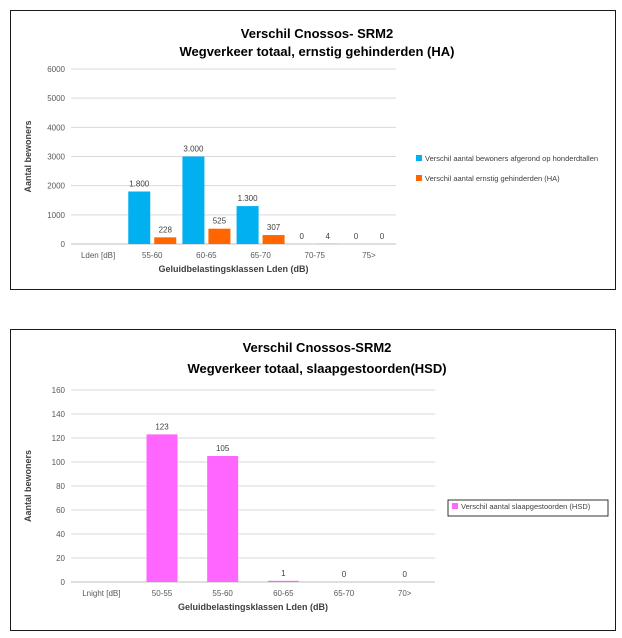 The width and height of the screenshot is (622, 638). What do you see at coordinates (317, 347) in the screenshot?
I see `chart-title: Verschil Cnossos-SRM2` at bounding box center [317, 347].